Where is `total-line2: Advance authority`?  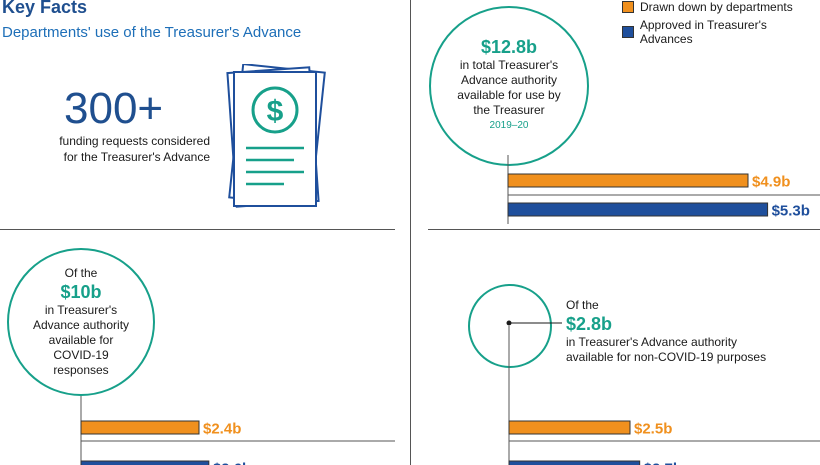
total-line2: Advance authority is located at coordinates (509, 80).